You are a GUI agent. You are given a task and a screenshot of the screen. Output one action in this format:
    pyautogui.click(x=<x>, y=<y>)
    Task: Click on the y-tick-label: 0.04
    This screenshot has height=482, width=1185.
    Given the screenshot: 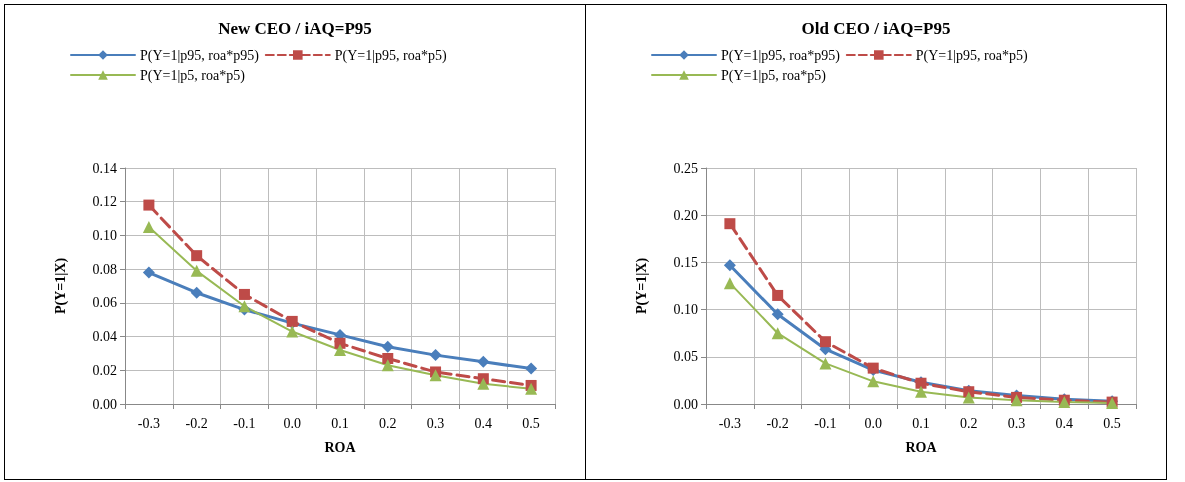 What is the action you would take?
    pyautogui.click(x=104, y=337)
    